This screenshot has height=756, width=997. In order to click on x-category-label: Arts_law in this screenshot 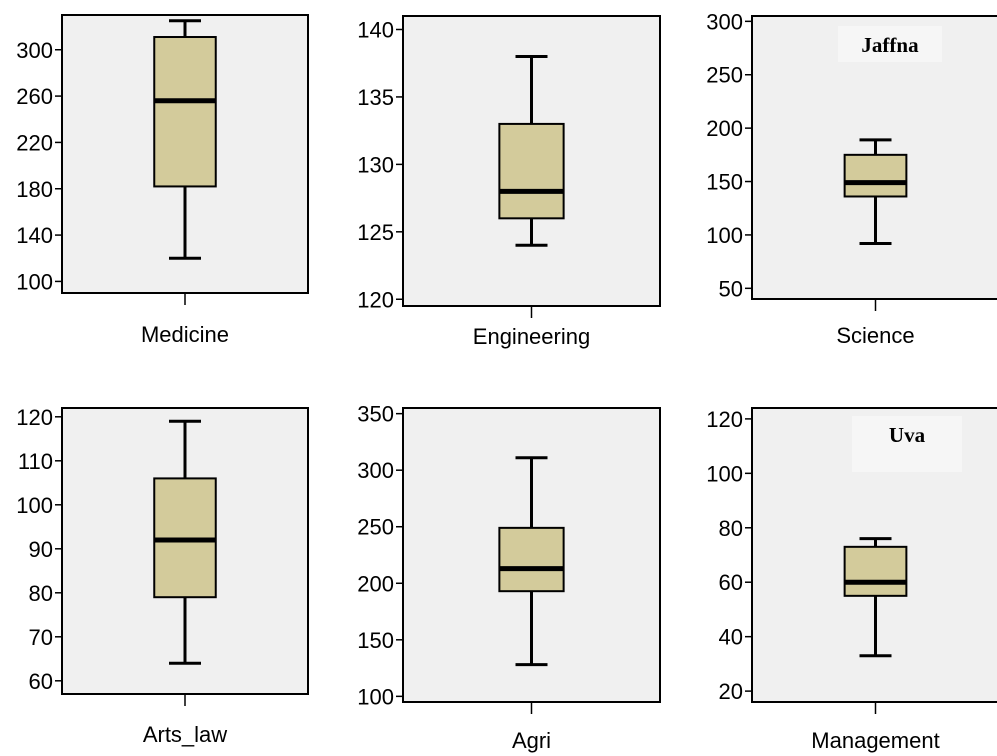, I will do `click(185, 734)`.